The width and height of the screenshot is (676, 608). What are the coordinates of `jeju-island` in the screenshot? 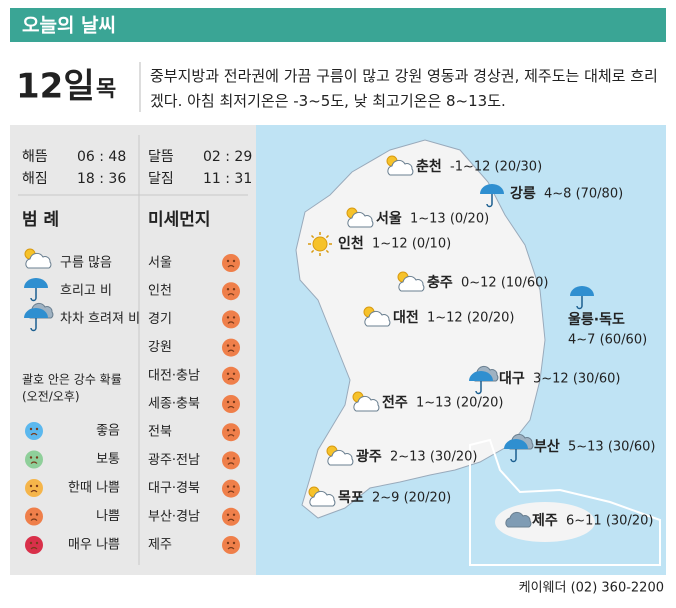 It's located at (545, 522).